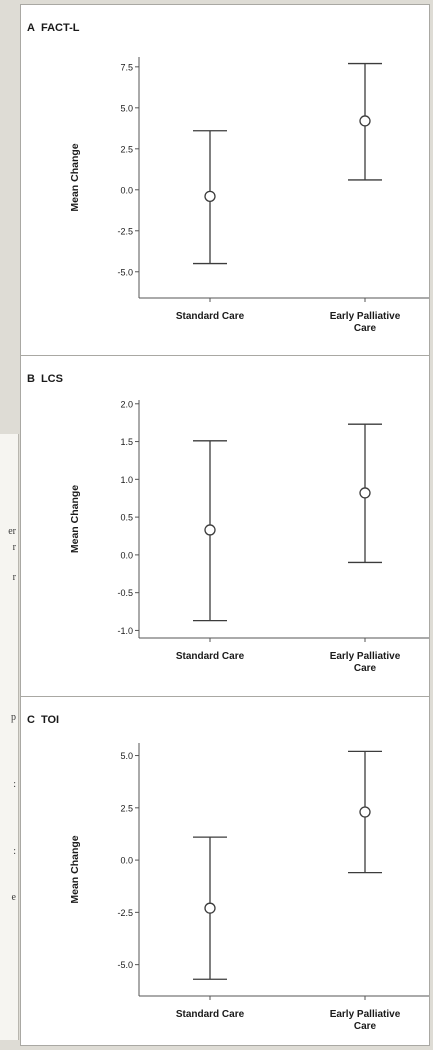  I want to click on panel-title-text: LCS, so click(51, 379).